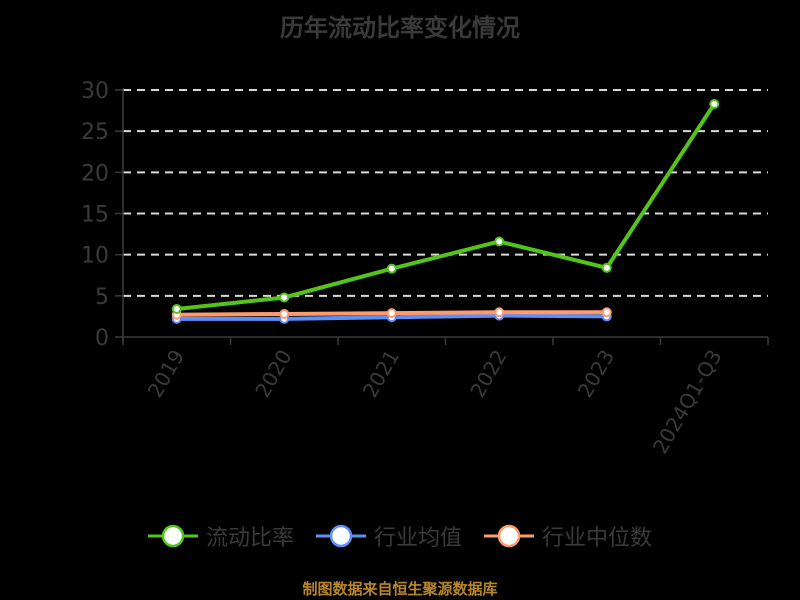 Image resolution: width=800 pixels, height=600 pixels. I want to click on y-tick-label: 20, so click(95, 173).